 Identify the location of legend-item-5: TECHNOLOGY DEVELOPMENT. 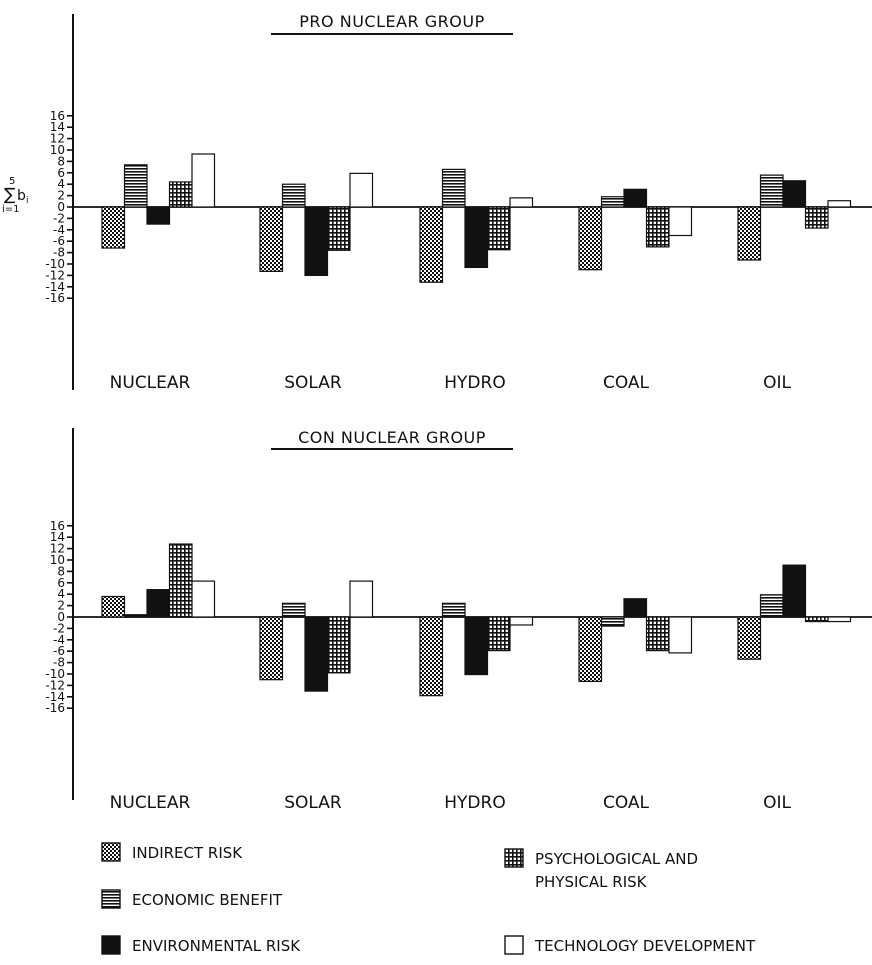
(630, 945).